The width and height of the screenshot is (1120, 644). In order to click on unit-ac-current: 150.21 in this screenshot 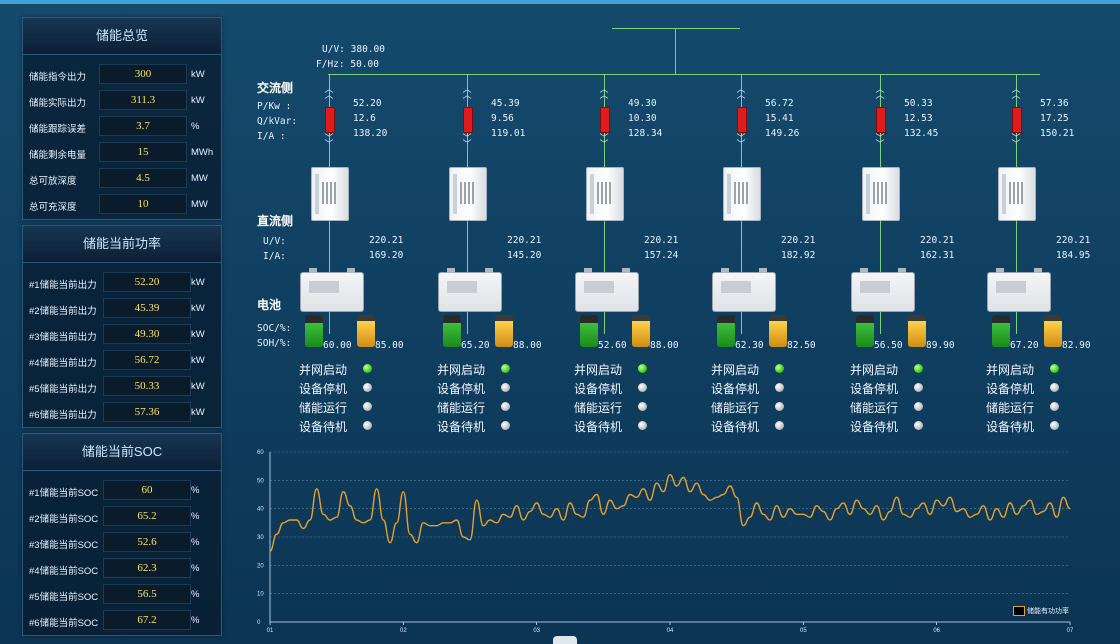, I will do `click(1057, 133)`.